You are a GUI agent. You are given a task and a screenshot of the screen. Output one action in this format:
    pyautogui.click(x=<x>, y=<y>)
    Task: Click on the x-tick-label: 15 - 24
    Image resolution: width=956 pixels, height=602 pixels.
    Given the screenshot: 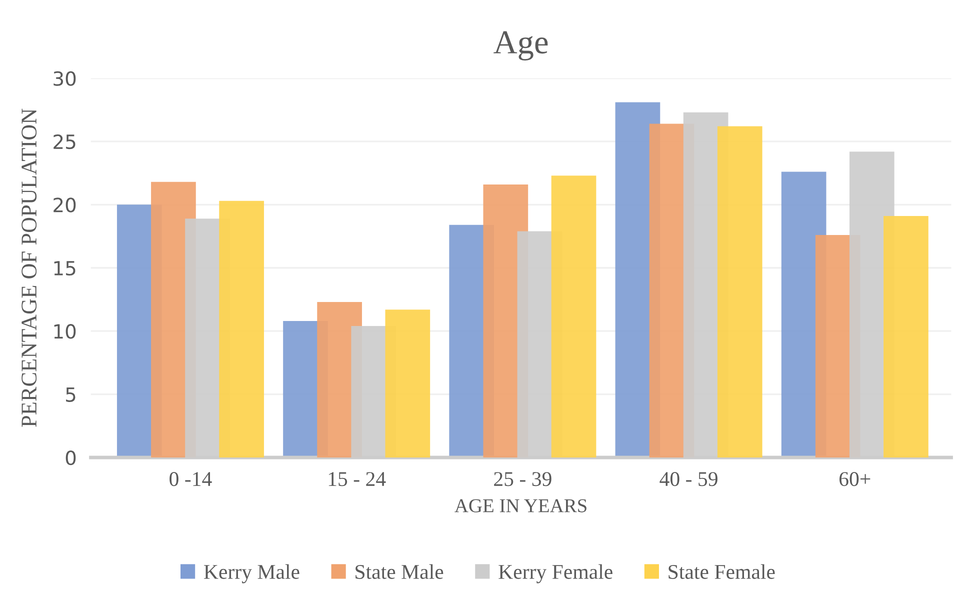 What is the action you would take?
    pyautogui.click(x=357, y=479)
    